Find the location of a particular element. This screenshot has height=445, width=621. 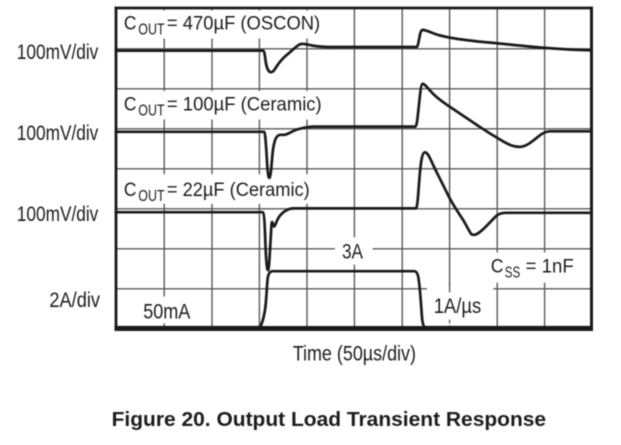

svg-text: = 100µF (Ceramic) is located at coordinates (244, 105).